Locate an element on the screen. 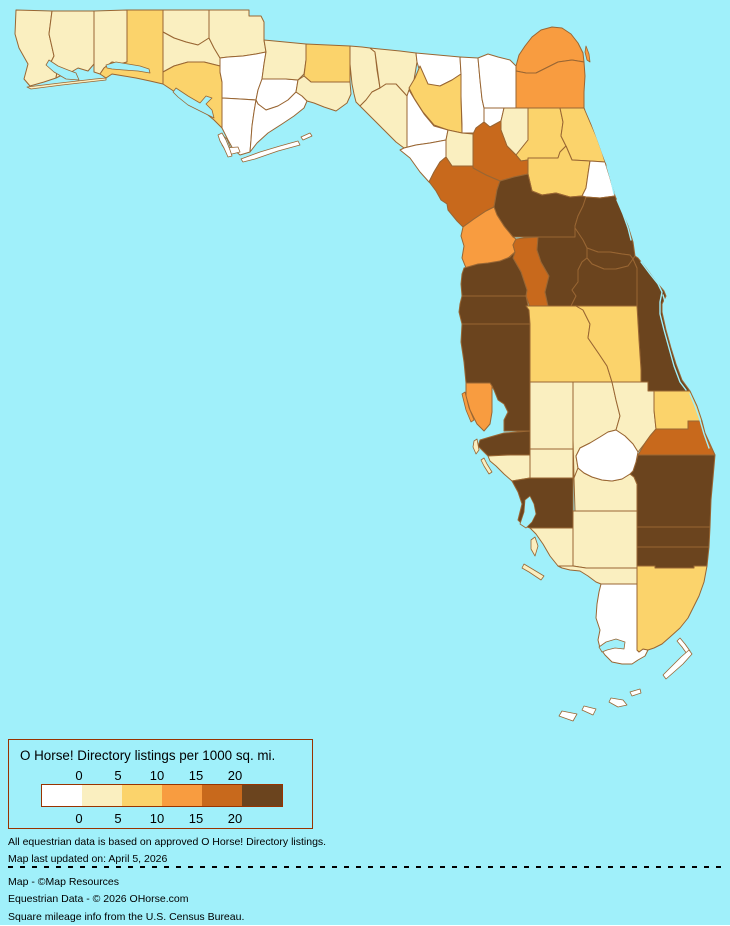 Image resolution: width=730 pixels, height=926 pixels. county-sarasota is located at coordinates (509, 468).